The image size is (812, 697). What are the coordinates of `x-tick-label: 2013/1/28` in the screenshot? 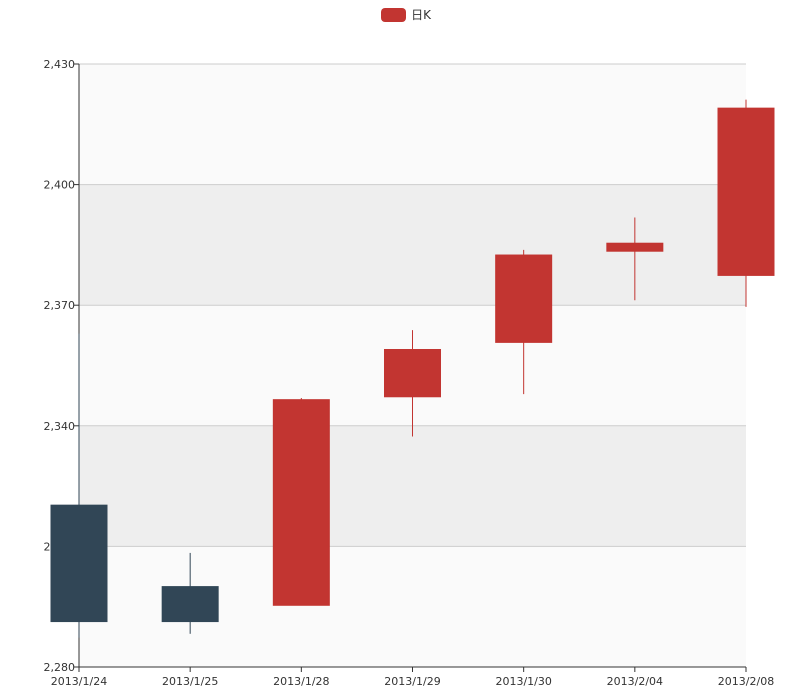 It's located at (301, 681).